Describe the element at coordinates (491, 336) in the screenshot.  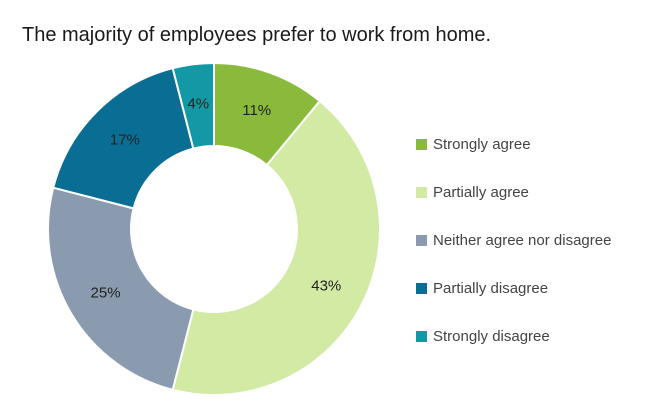
I see `legend-label: Strongly disagree` at that location.